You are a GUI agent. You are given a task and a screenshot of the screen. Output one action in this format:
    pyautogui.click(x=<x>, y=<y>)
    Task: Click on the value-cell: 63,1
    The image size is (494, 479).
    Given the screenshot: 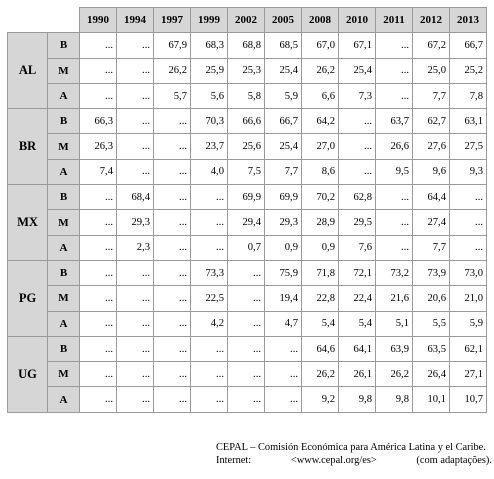 What is the action you would take?
    pyautogui.click(x=468, y=121)
    